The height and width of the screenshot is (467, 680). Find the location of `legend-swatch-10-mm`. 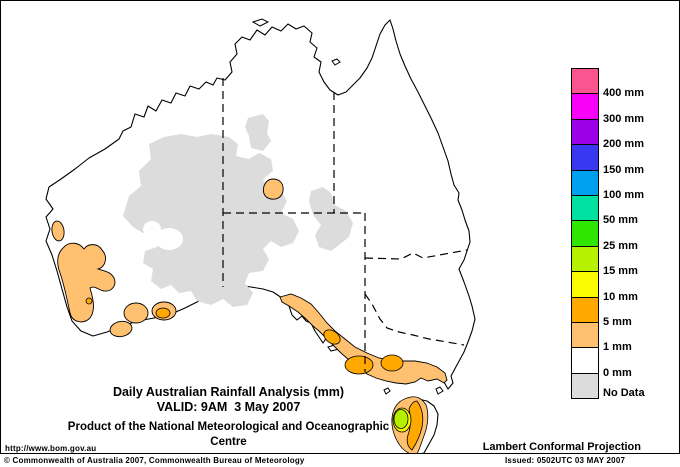

legend-swatch-10-mm is located at coordinates (585, 284).